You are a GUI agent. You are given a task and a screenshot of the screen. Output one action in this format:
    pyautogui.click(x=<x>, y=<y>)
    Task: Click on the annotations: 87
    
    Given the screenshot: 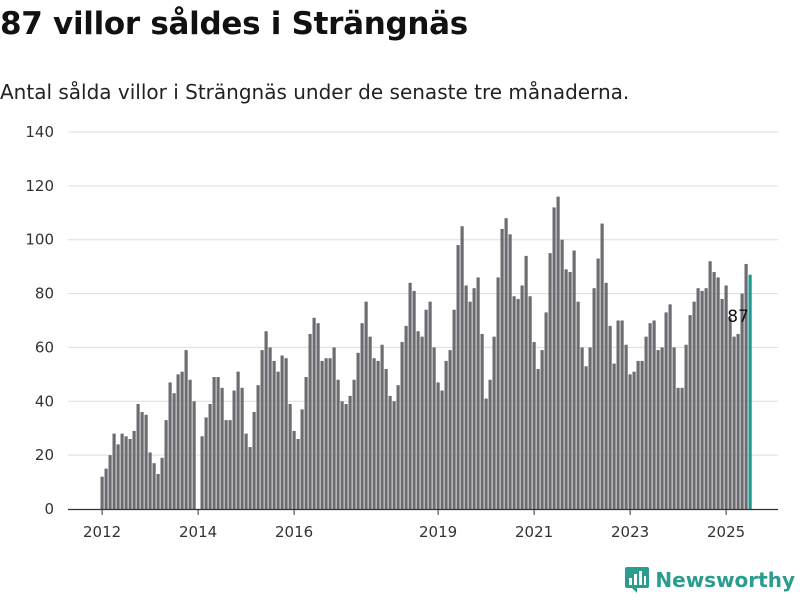 What is the action you would take?
    pyautogui.click(x=738, y=317)
    